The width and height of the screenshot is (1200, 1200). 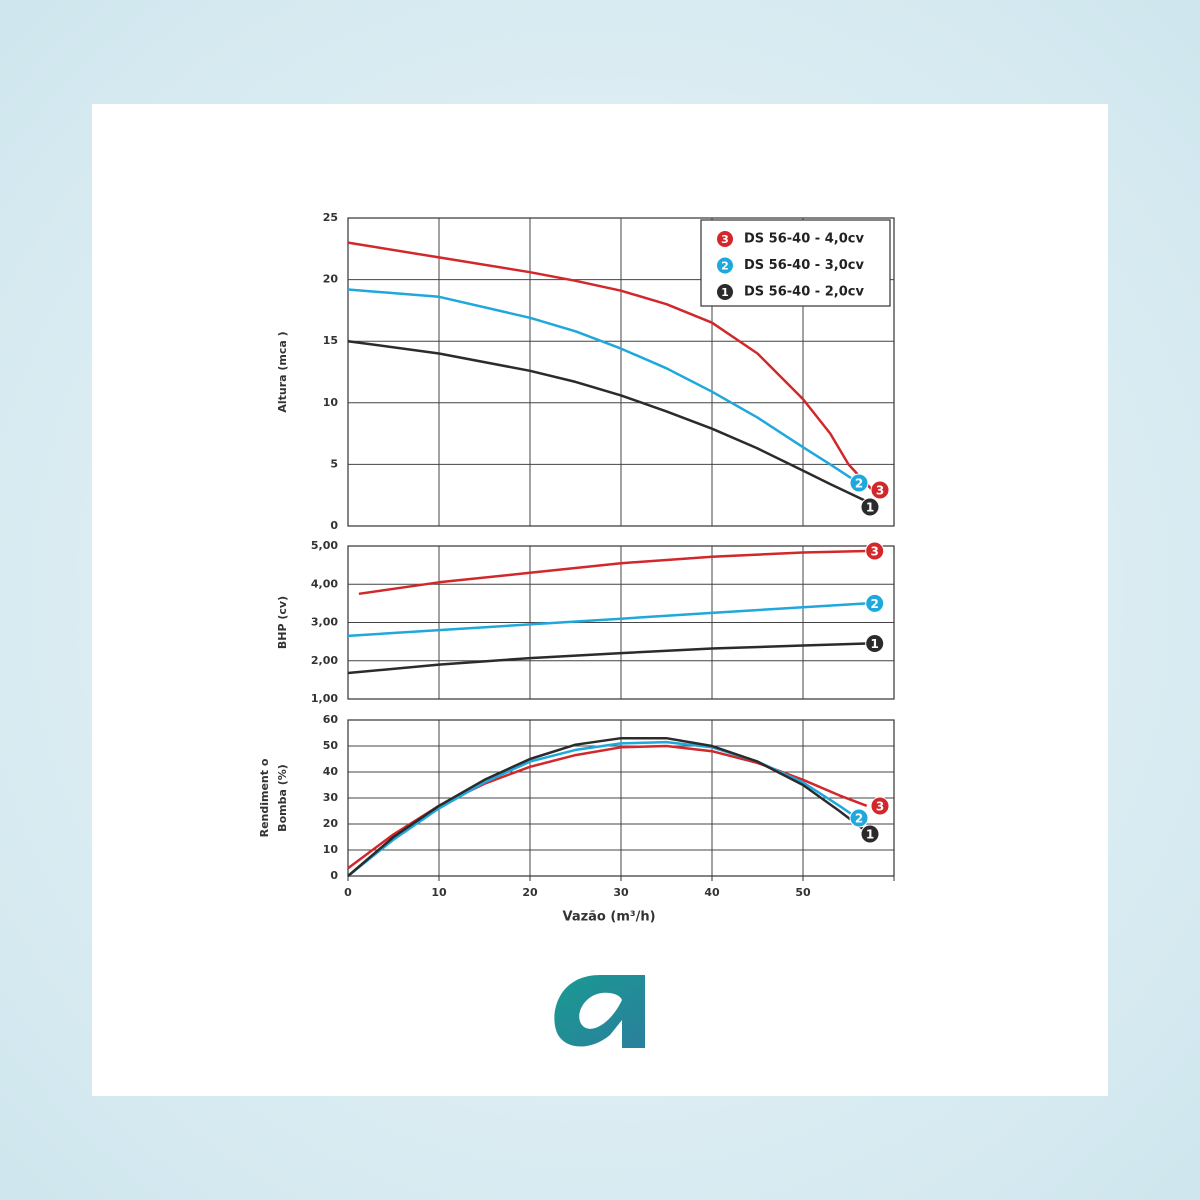 What do you see at coordinates (331, 719) in the screenshot?
I see `y-tick-label: 60` at bounding box center [331, 719].